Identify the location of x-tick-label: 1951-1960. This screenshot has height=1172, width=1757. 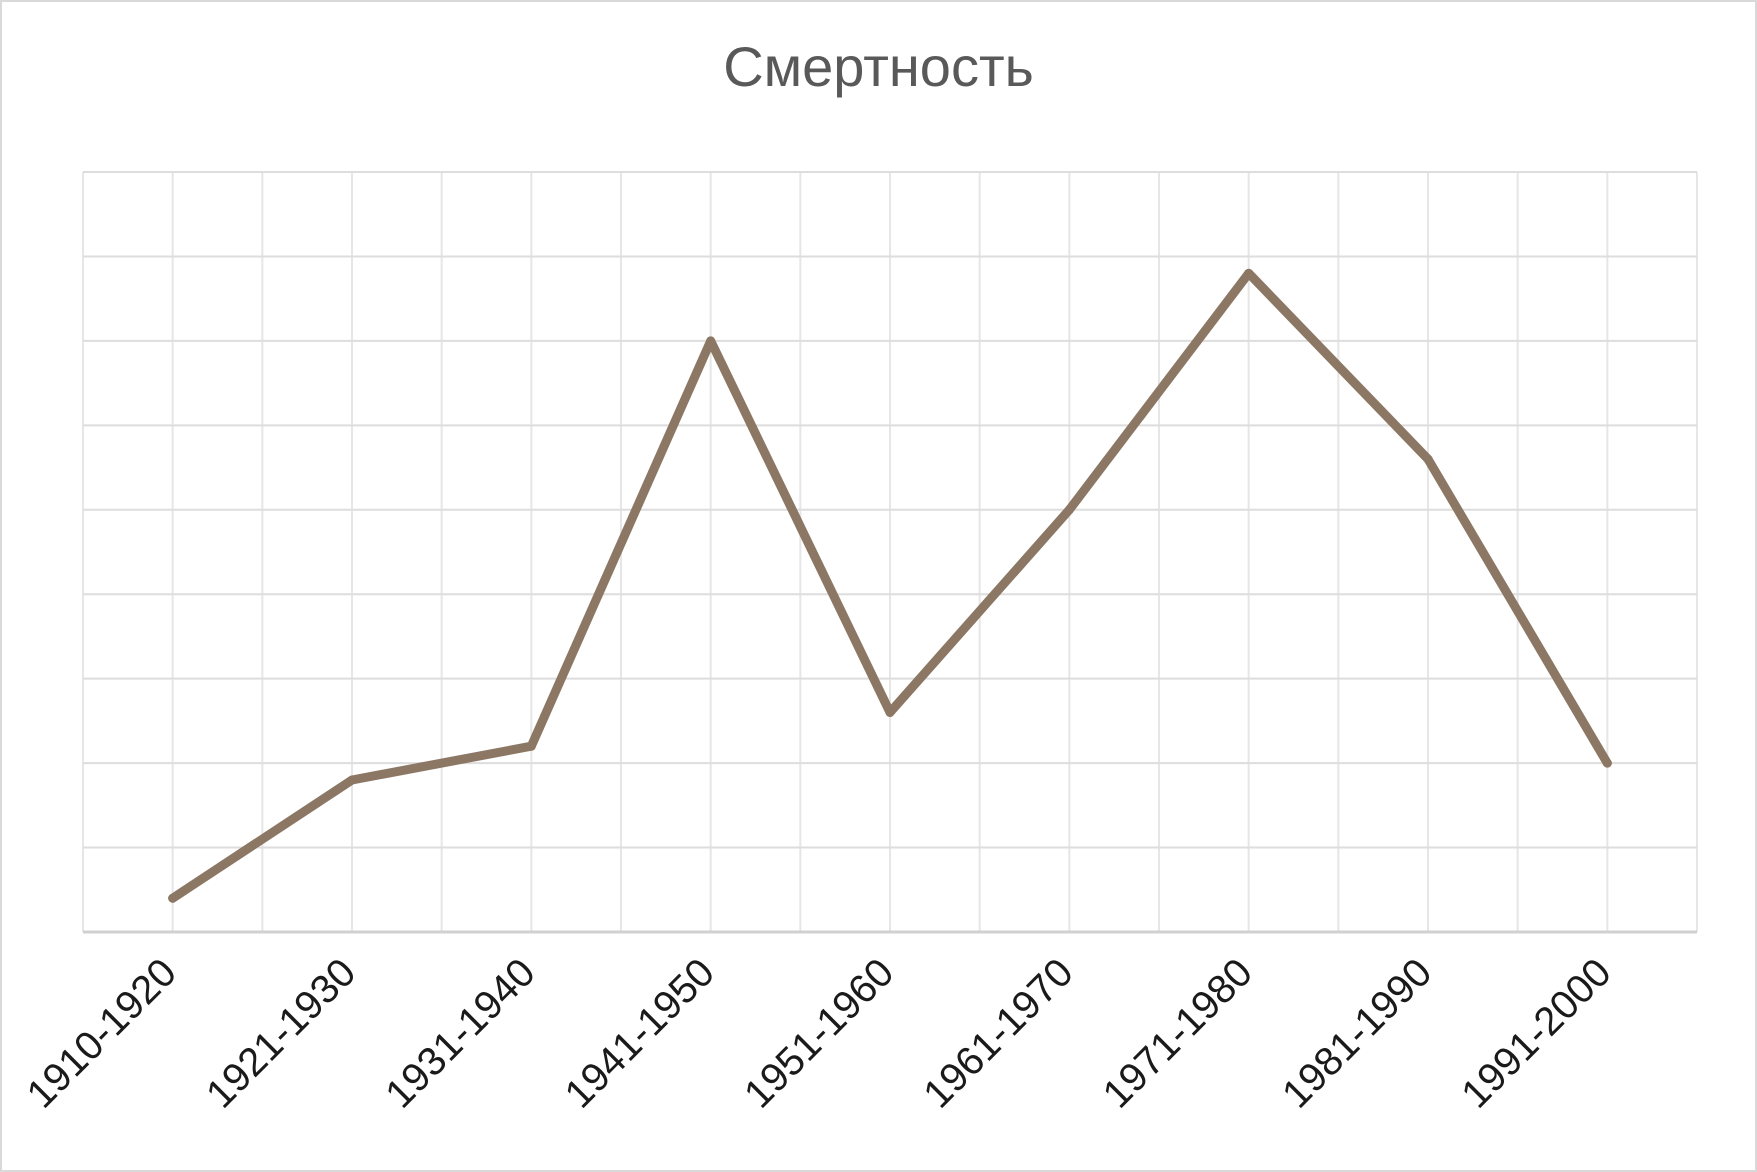
(819, 1033).